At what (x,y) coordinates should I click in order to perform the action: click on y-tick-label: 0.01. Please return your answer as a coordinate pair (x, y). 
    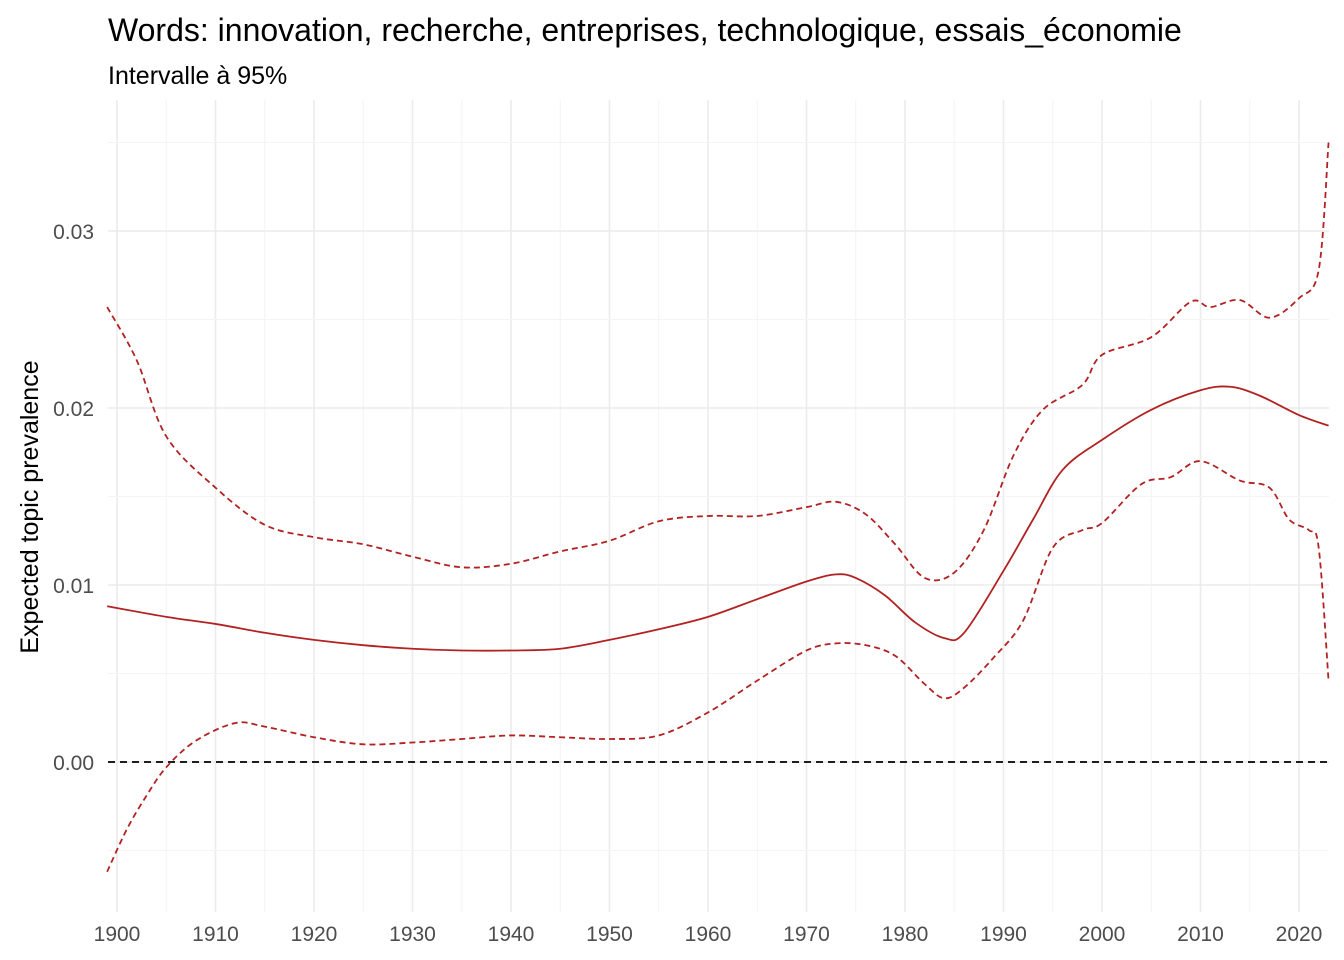
    Looking at the image, I should click on (73, 586).